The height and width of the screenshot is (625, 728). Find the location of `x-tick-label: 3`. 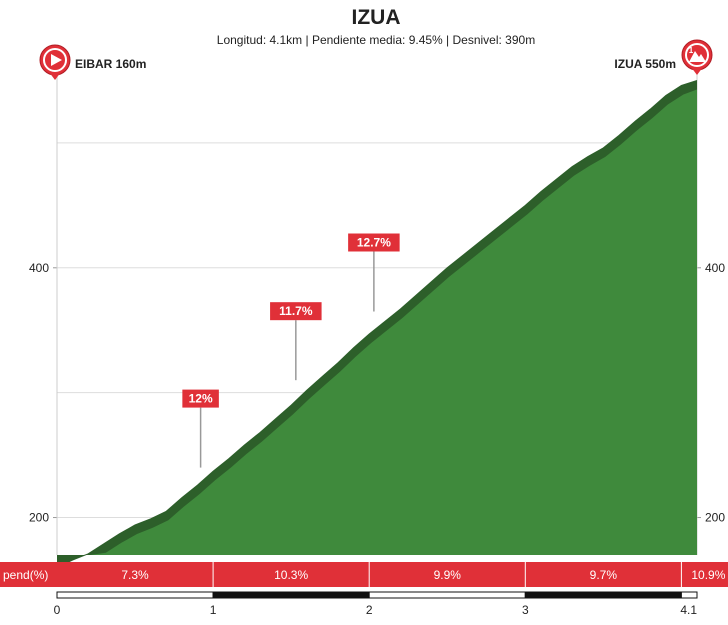

x-tick-label: 3 is located at coordinates (525, 610).